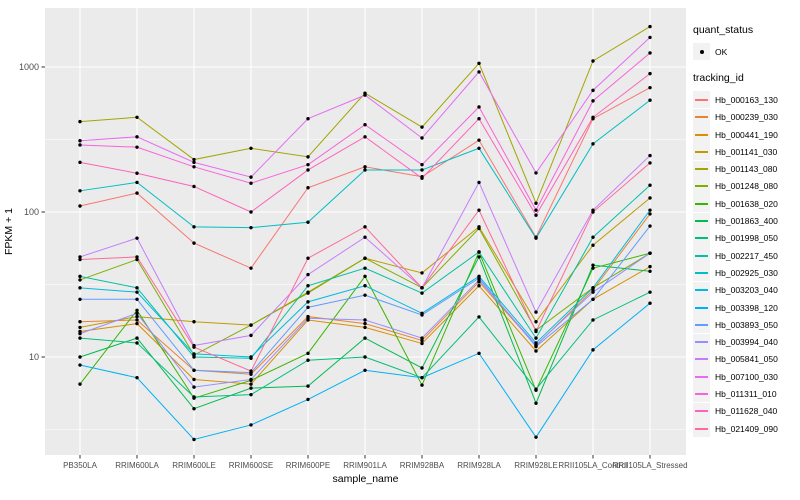  I want to click on x-tick-label: RRIM600SE, so click(251, 465).